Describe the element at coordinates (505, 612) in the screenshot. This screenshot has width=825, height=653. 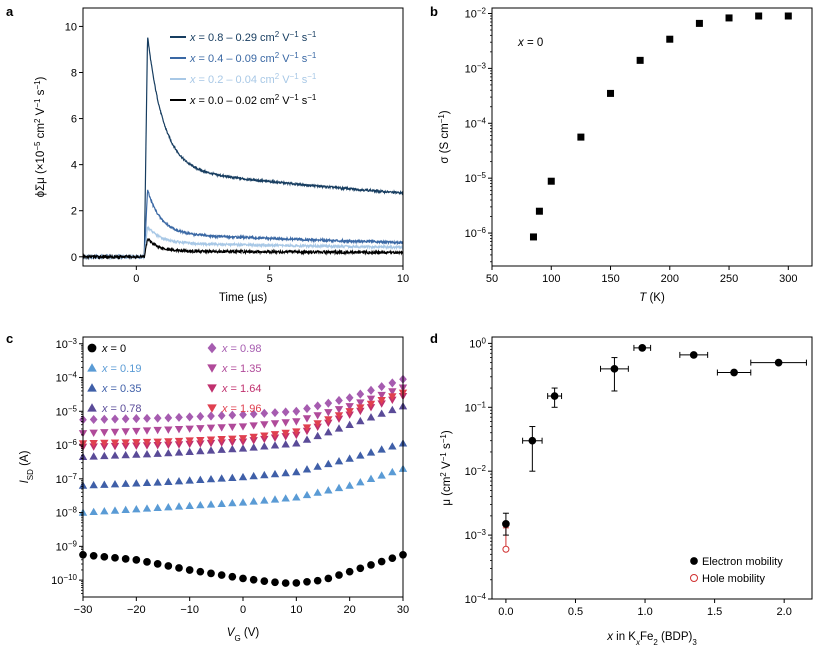
I see `panel-d-xtick-label: 0.0` at that location.